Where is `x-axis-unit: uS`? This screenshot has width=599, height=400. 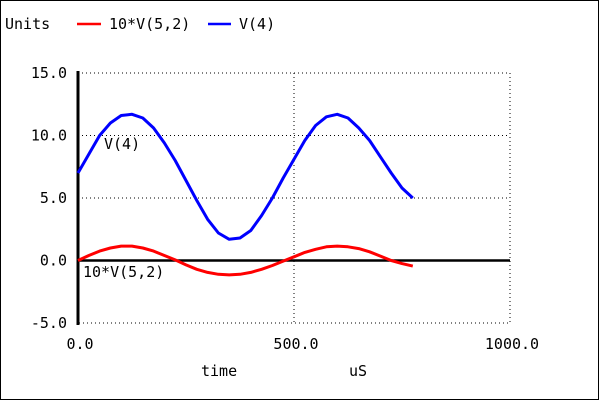
x-axis-unit: uS is located at coordinates (358, 371).